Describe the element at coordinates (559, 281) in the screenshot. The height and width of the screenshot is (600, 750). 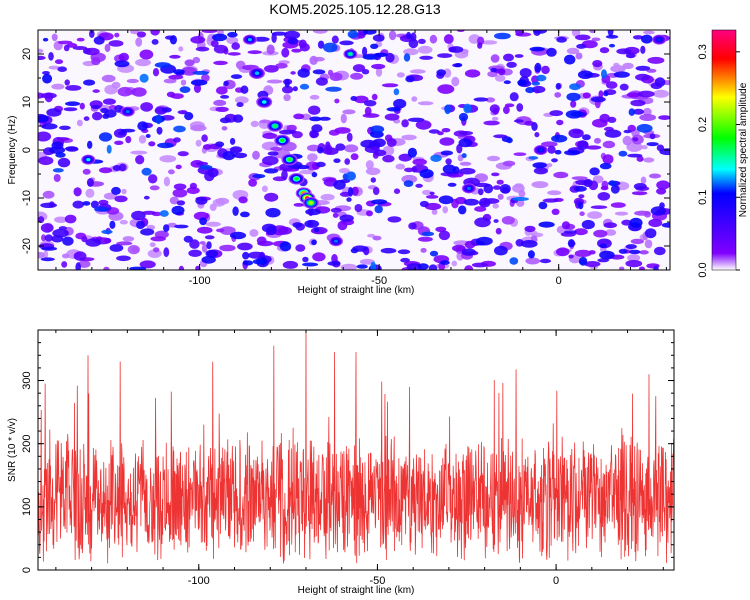
I see `heatmap-x-tick-label: 0` at that location.